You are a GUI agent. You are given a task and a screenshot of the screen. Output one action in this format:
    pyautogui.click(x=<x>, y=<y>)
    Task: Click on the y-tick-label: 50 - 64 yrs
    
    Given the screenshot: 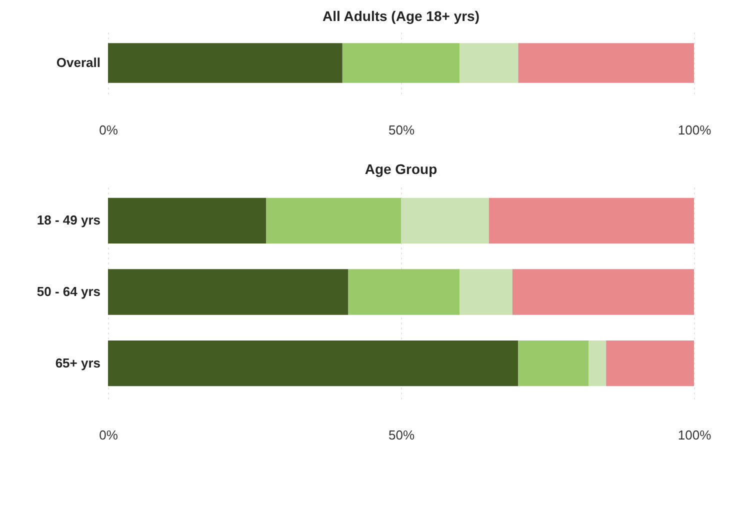 What is the action you would take?
    pyautogui.click(x=68, y=291)
    